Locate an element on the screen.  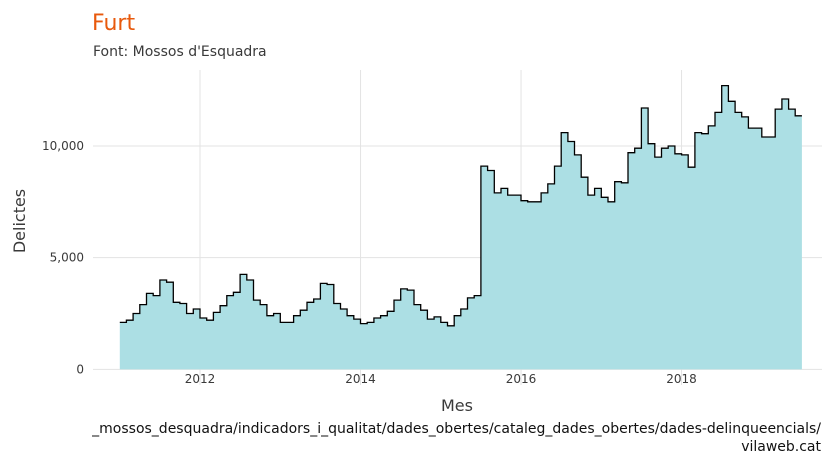
chart-title: Furt is located at coordinates (113, 23).